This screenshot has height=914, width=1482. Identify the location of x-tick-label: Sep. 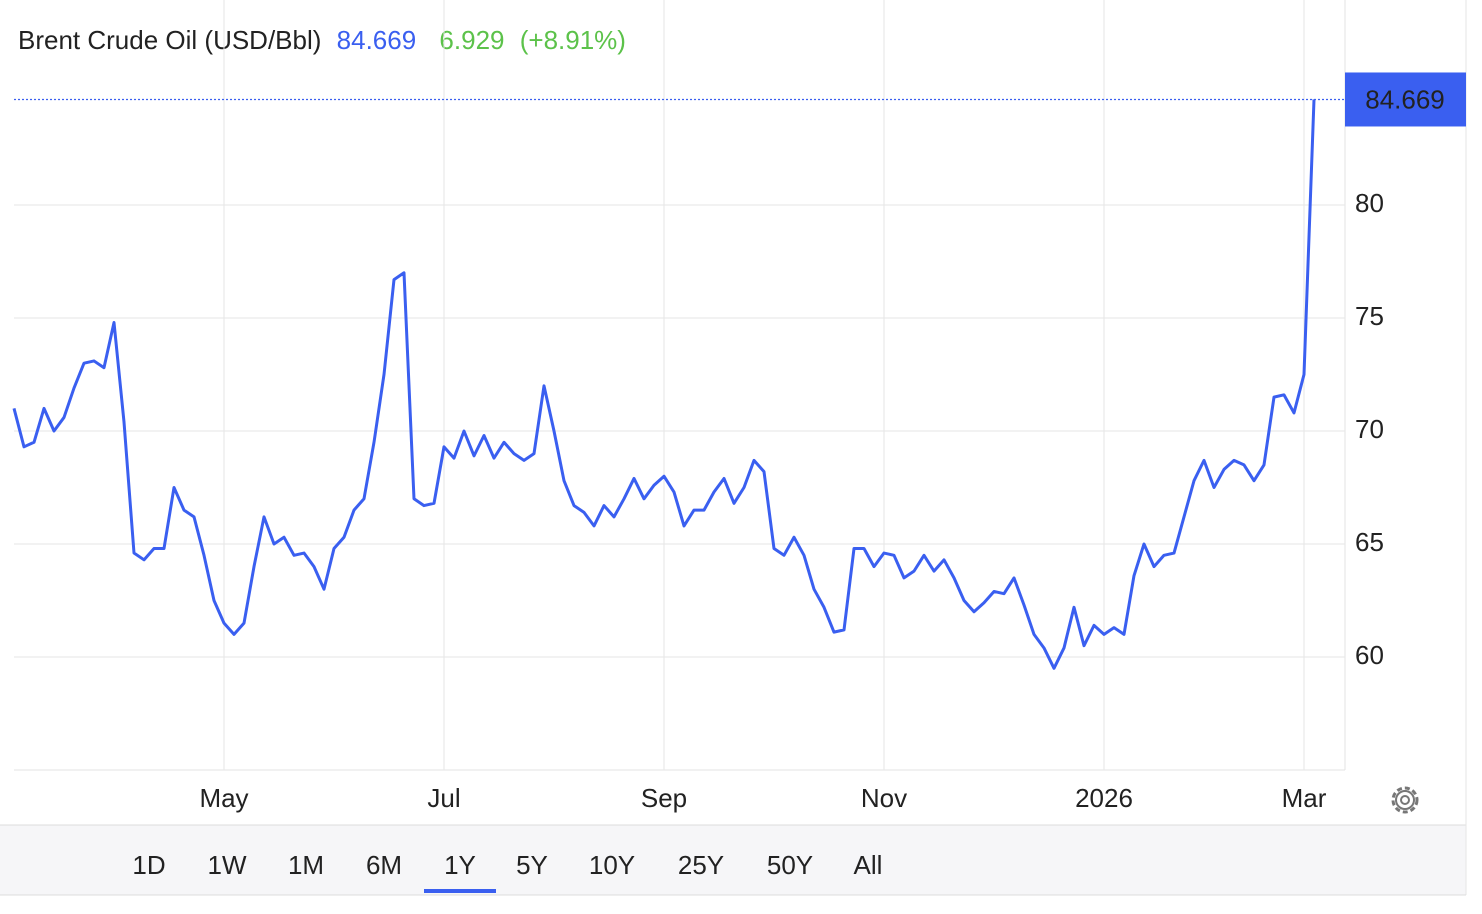
(664, 798).